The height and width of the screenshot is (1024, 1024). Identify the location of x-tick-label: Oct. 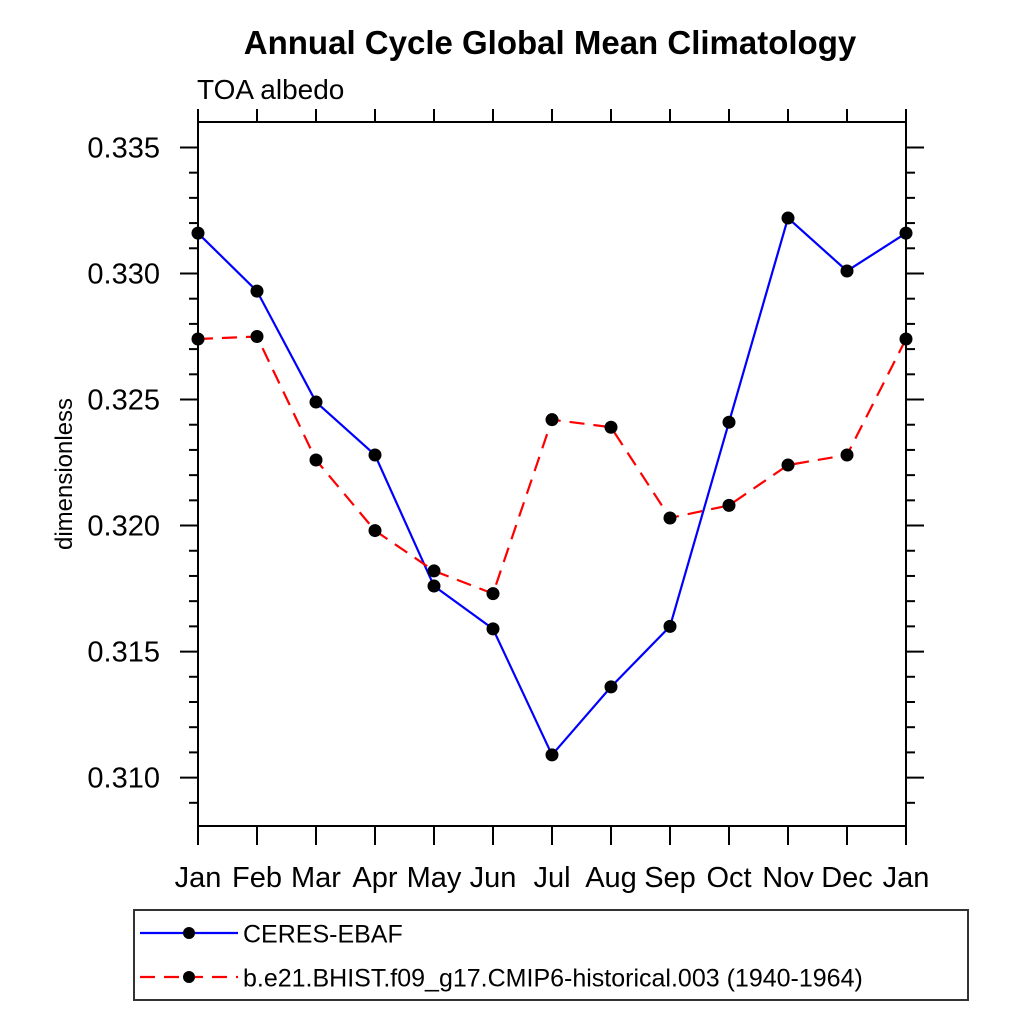
(728, 878).